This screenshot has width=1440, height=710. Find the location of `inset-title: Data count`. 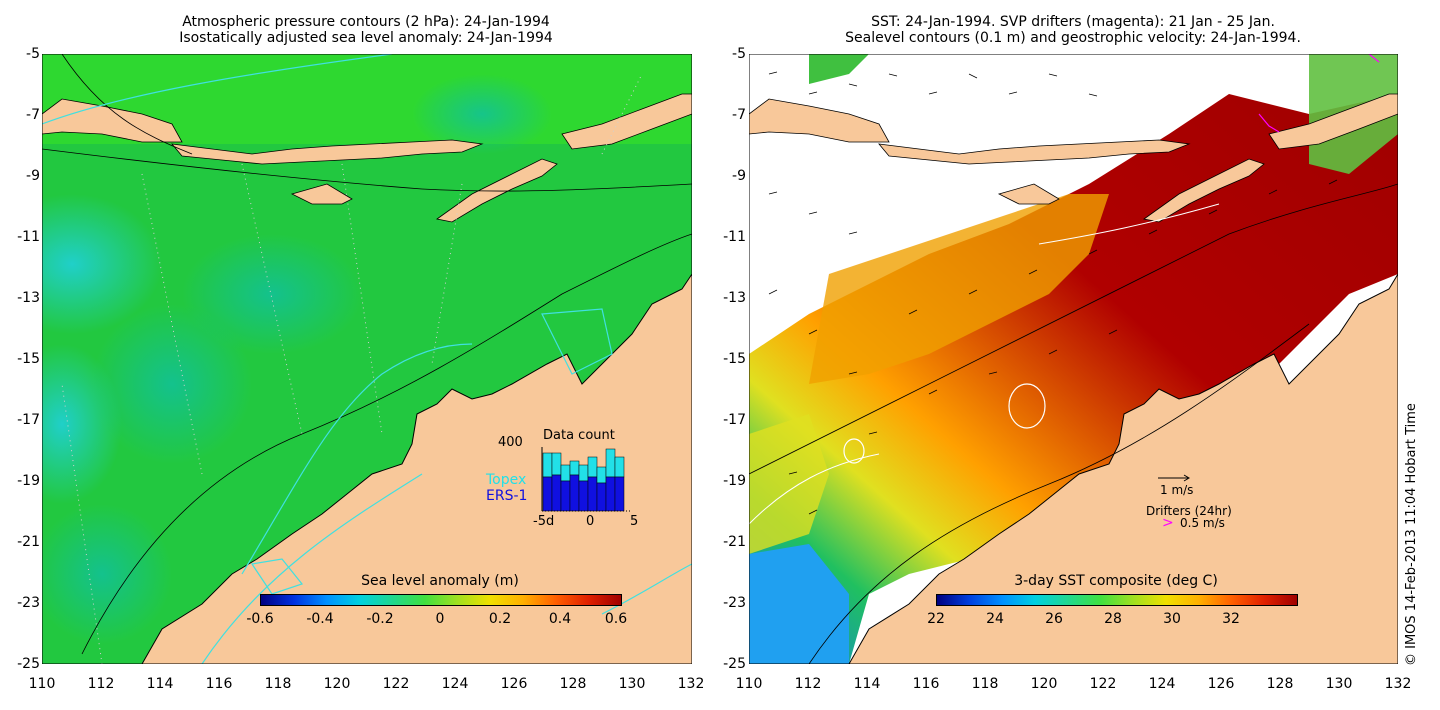

inset-title: Data count is located at coordinates (579, 435).